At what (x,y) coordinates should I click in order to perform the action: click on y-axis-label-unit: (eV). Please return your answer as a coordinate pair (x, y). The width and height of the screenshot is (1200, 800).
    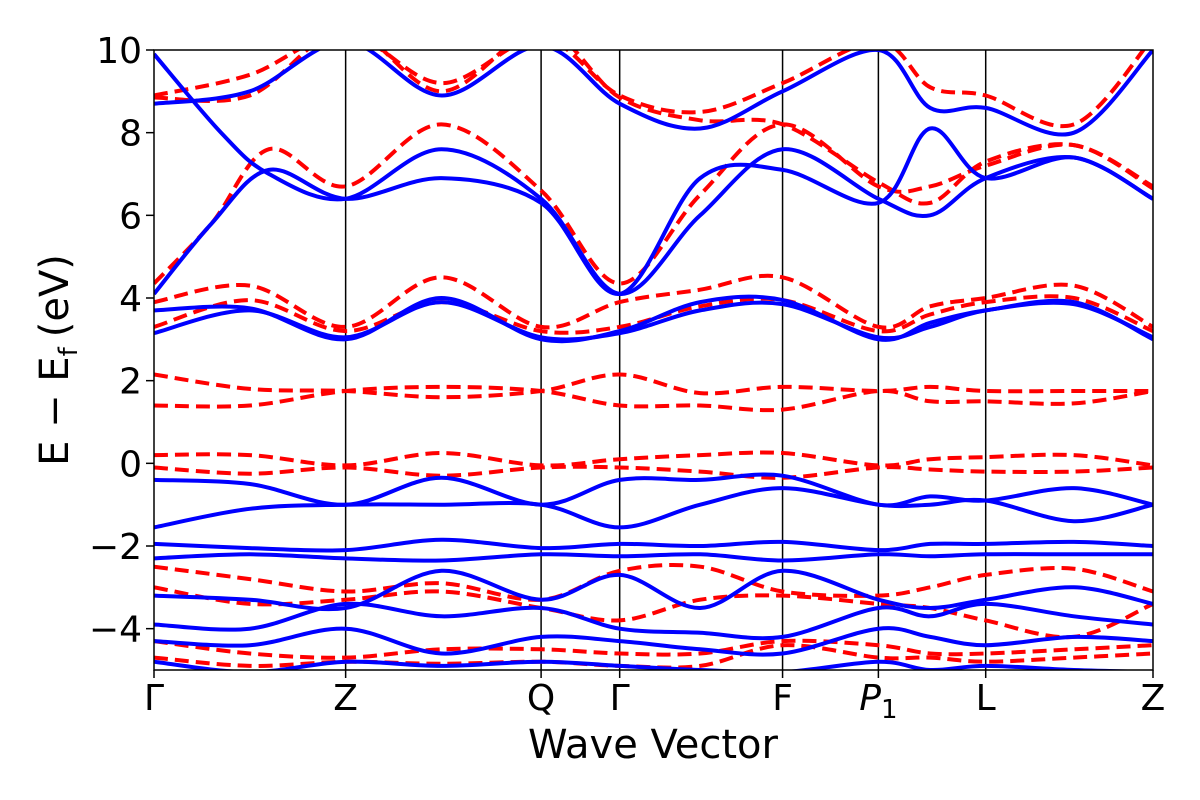
    Looking at the image, I should click on (55, 295).